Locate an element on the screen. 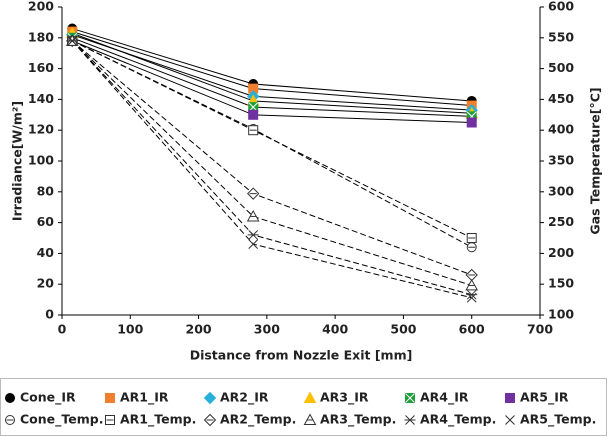  y-tick-label: 140 is located at coordinates (41, 98).